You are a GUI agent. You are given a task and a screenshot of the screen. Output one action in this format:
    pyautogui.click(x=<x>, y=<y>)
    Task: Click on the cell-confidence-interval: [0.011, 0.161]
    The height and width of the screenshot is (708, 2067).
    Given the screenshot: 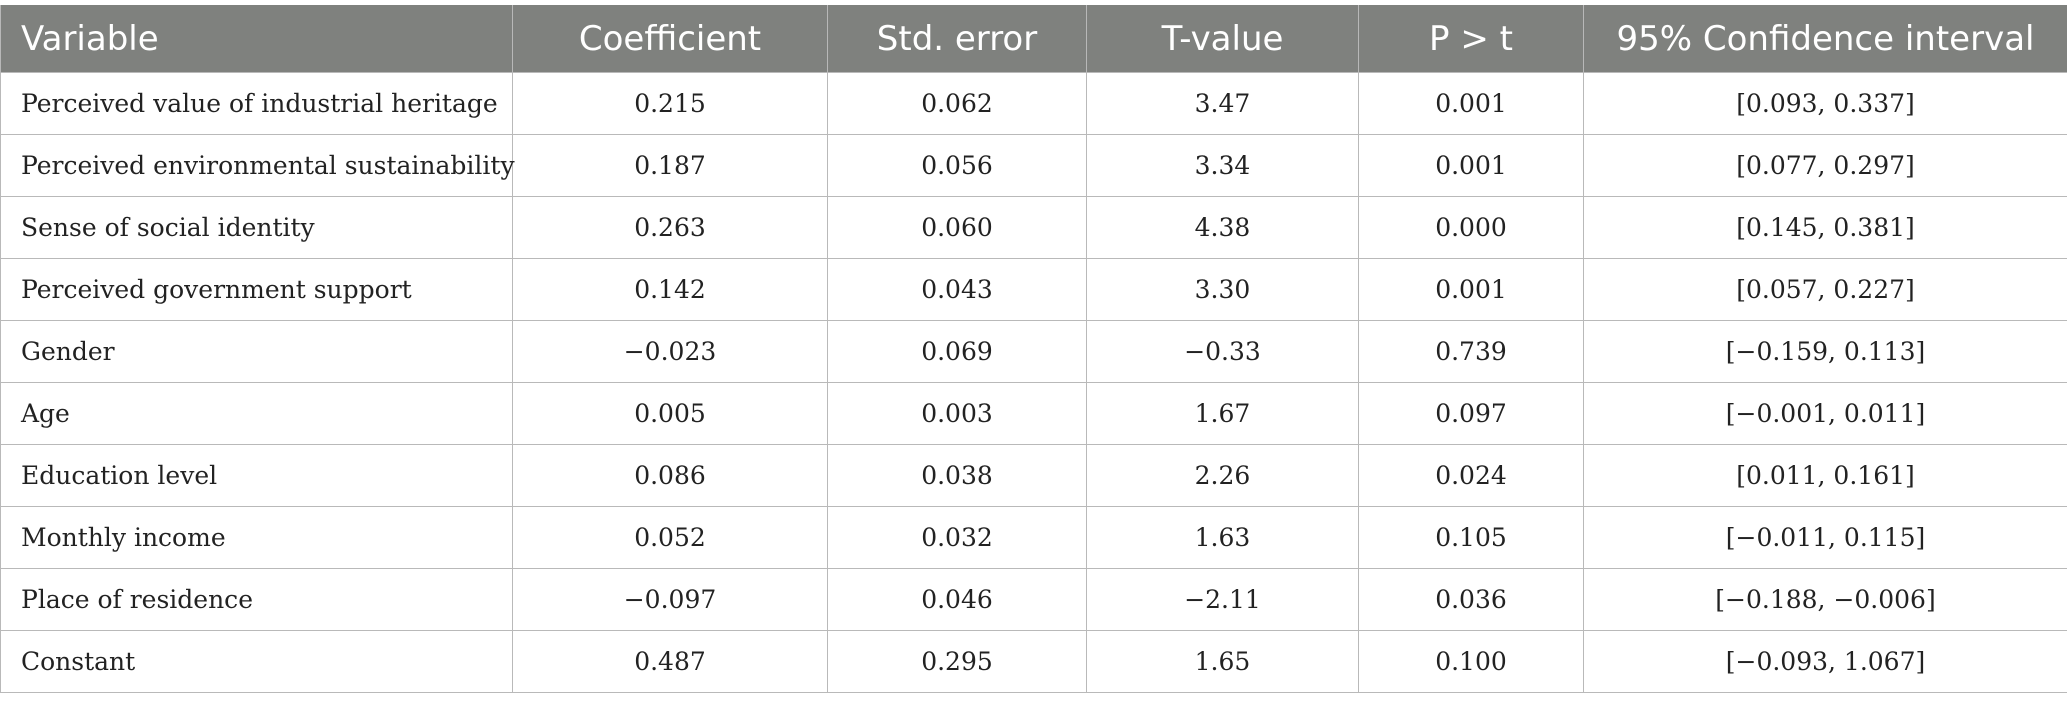 What is the action you would take?
    pyautogui.click(x=1825, y=475)
    